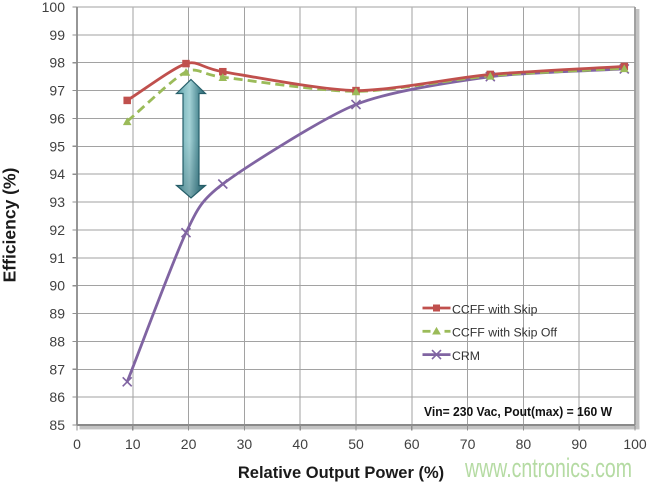 The width and height of the screenshot is (651, 490). I want to click on svg-text: 70, so click(468, 444).